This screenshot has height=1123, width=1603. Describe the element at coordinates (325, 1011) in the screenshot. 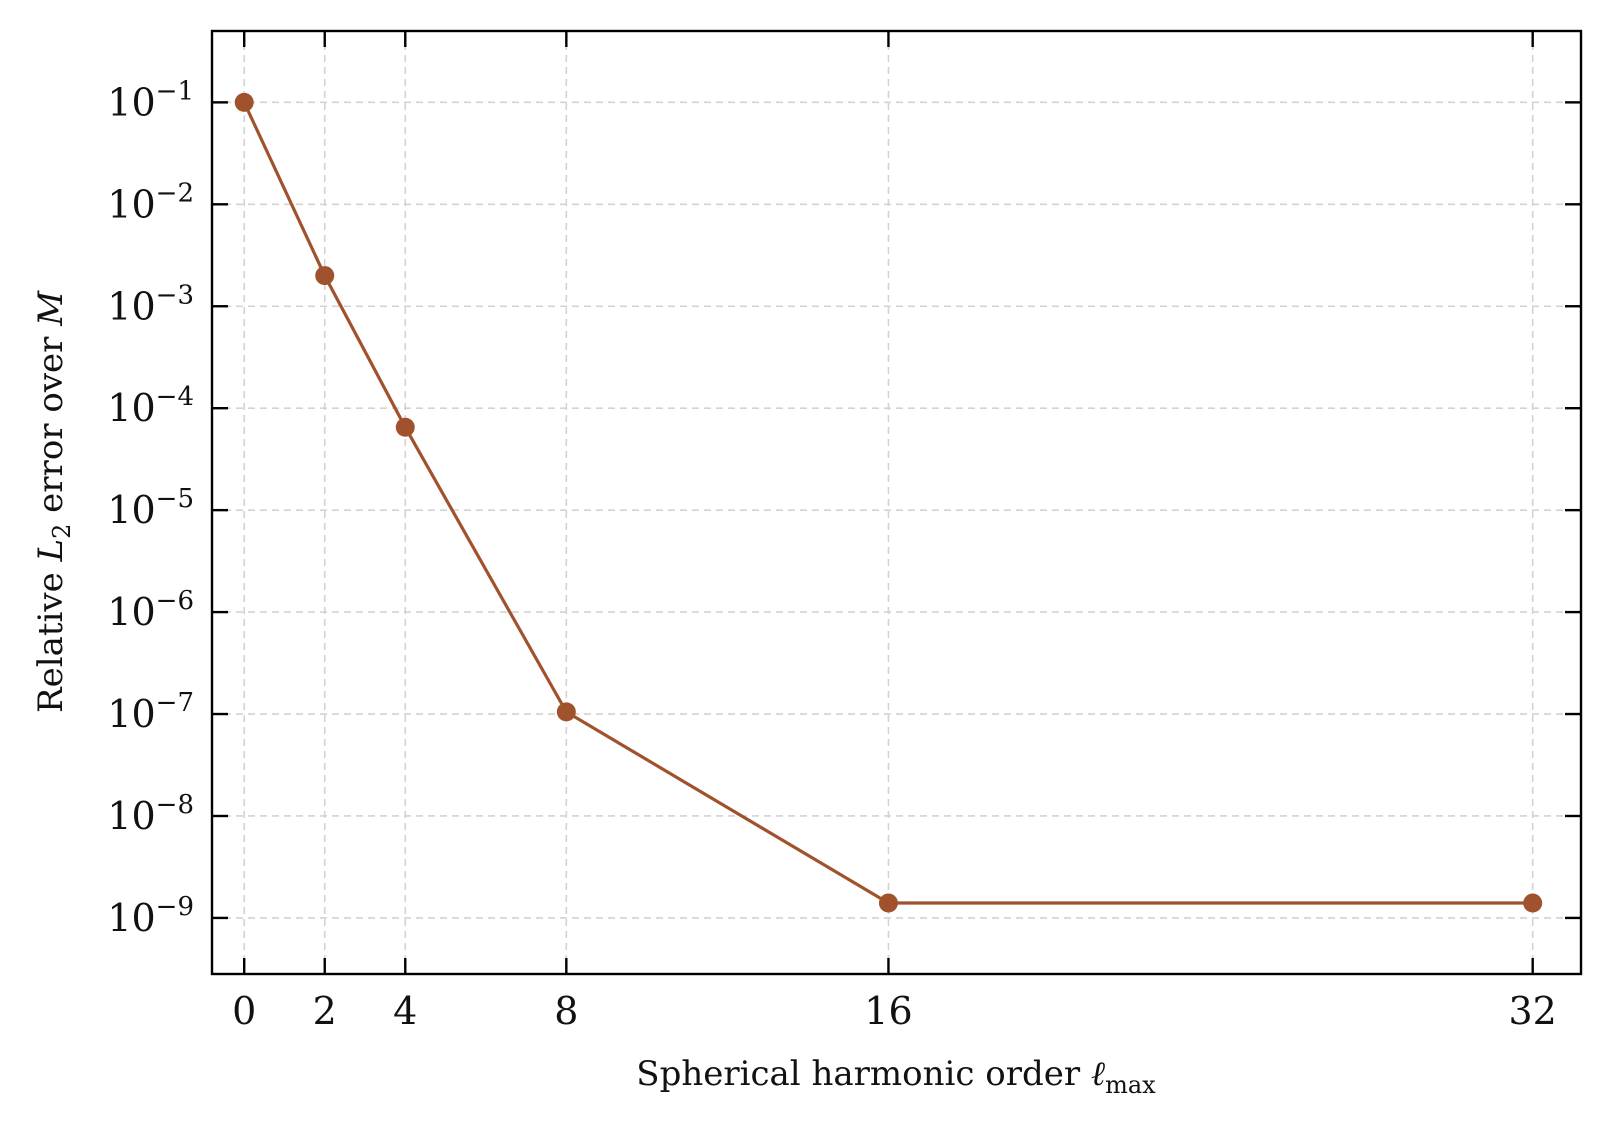

I see `x-tick-label: 2` at that location.